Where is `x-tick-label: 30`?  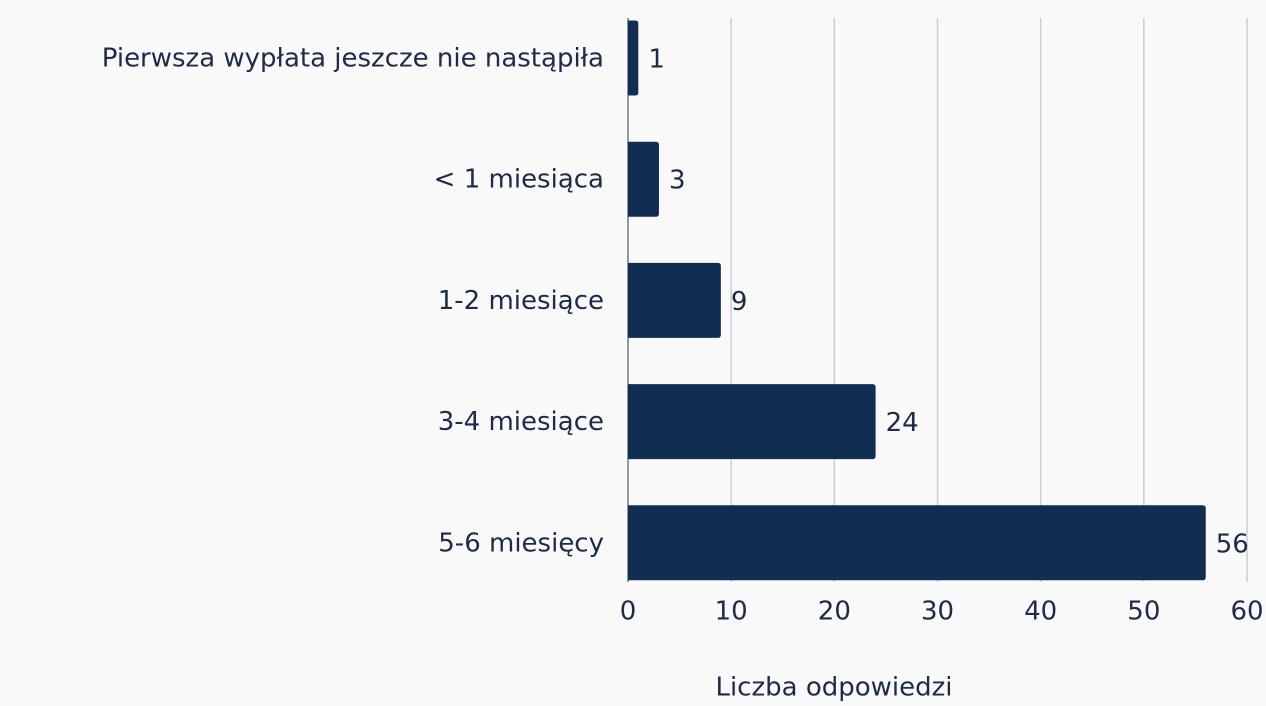
x-tick-label: 30 is located at coordinates (937, 612).